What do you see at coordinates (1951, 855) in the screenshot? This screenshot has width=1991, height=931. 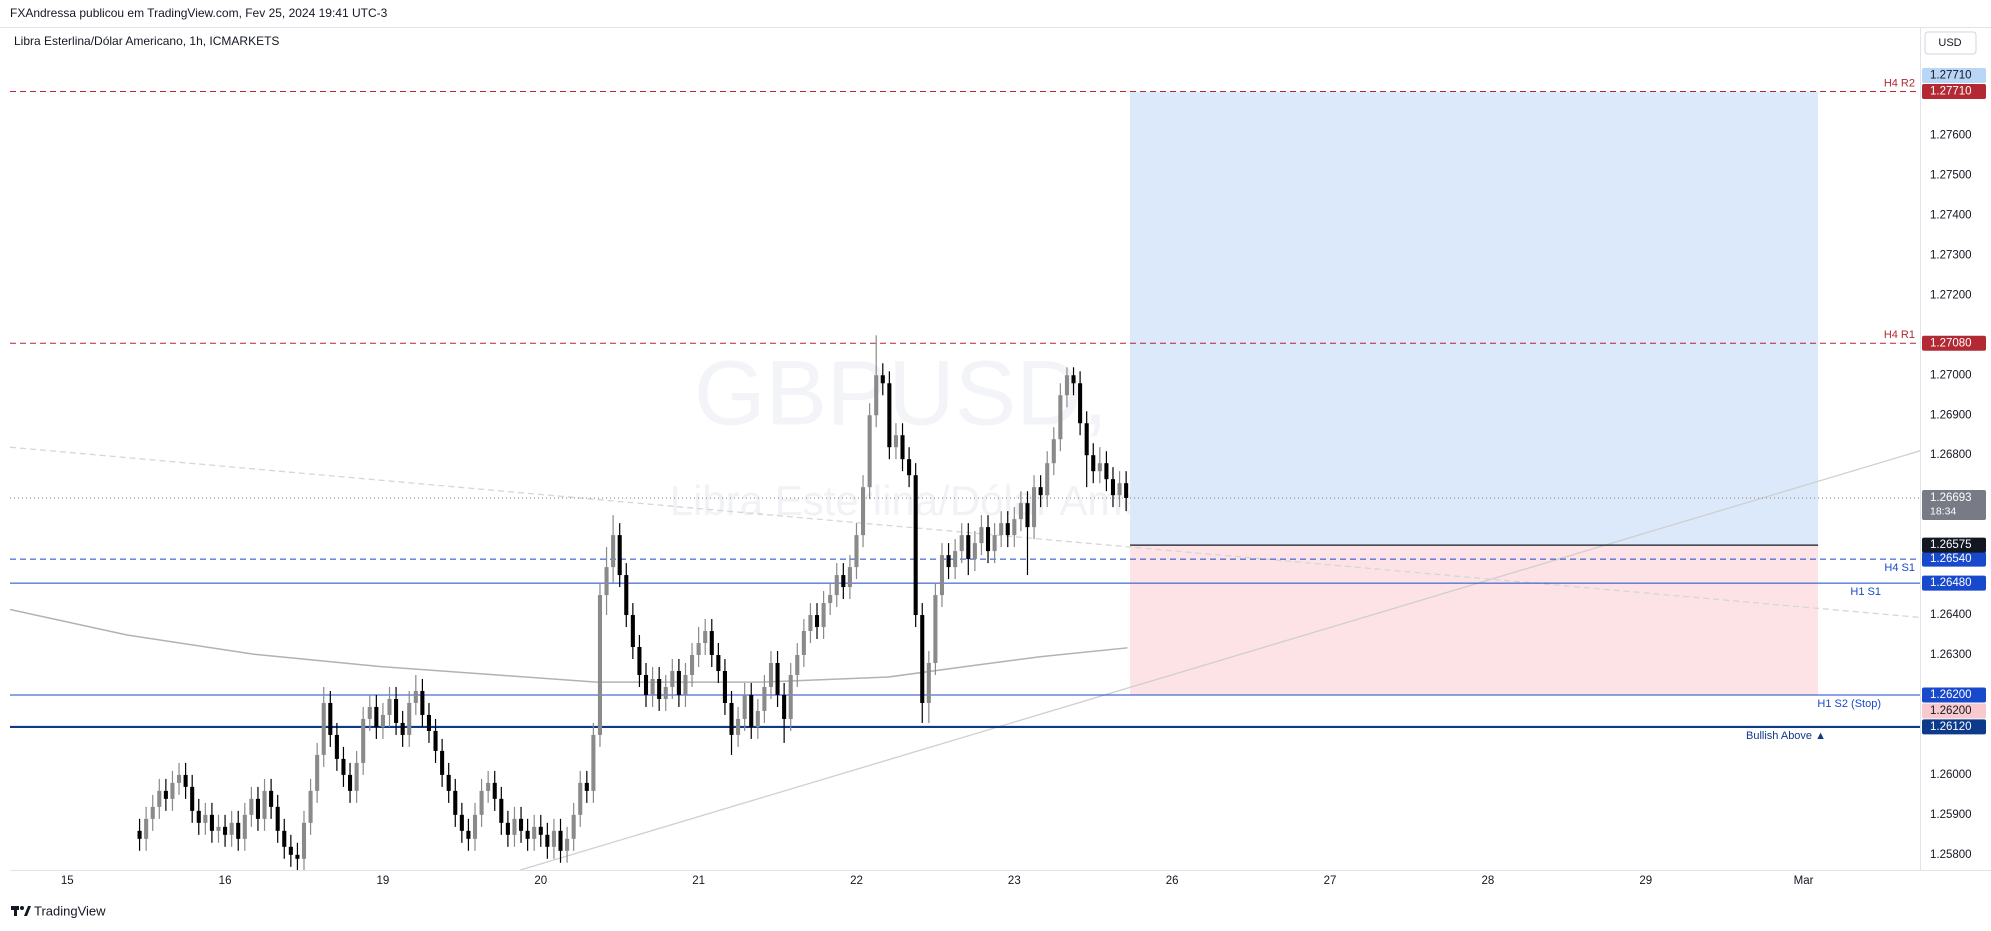 I see `y-tick-label: 1.25800` at bounding box center [1951, 855].